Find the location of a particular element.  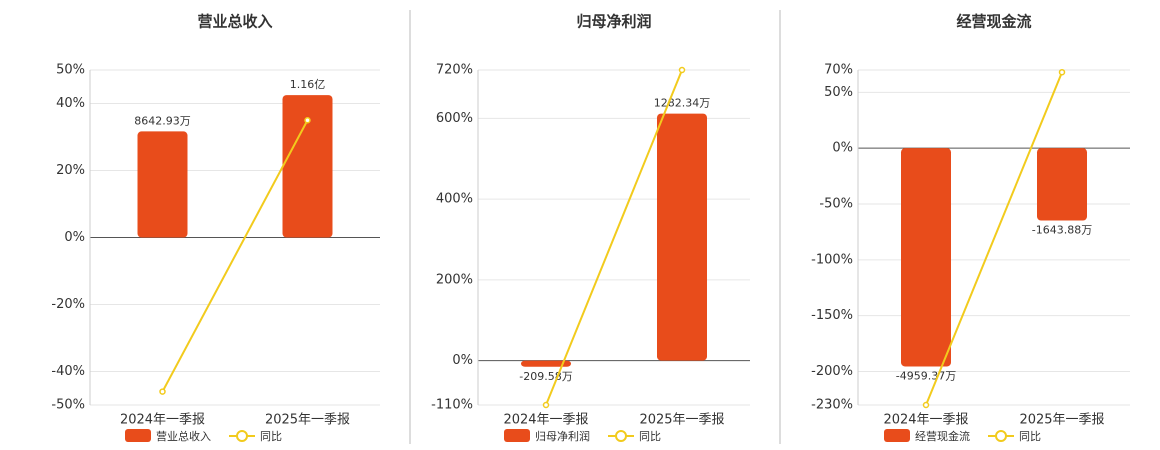

chart-title: 营业总收入 is located at coordinates (234, 22).